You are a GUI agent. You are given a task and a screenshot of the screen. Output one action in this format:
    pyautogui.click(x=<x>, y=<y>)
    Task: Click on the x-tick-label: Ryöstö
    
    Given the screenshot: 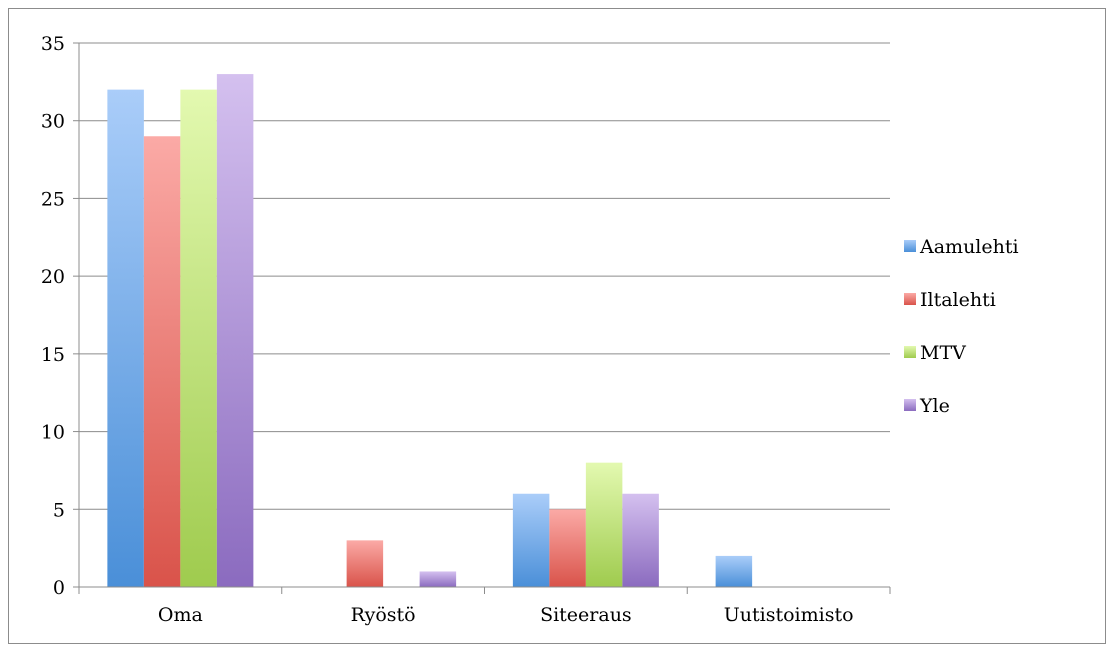 What is the action you would take?
    pyautogui.click(x=383, y=615)
    